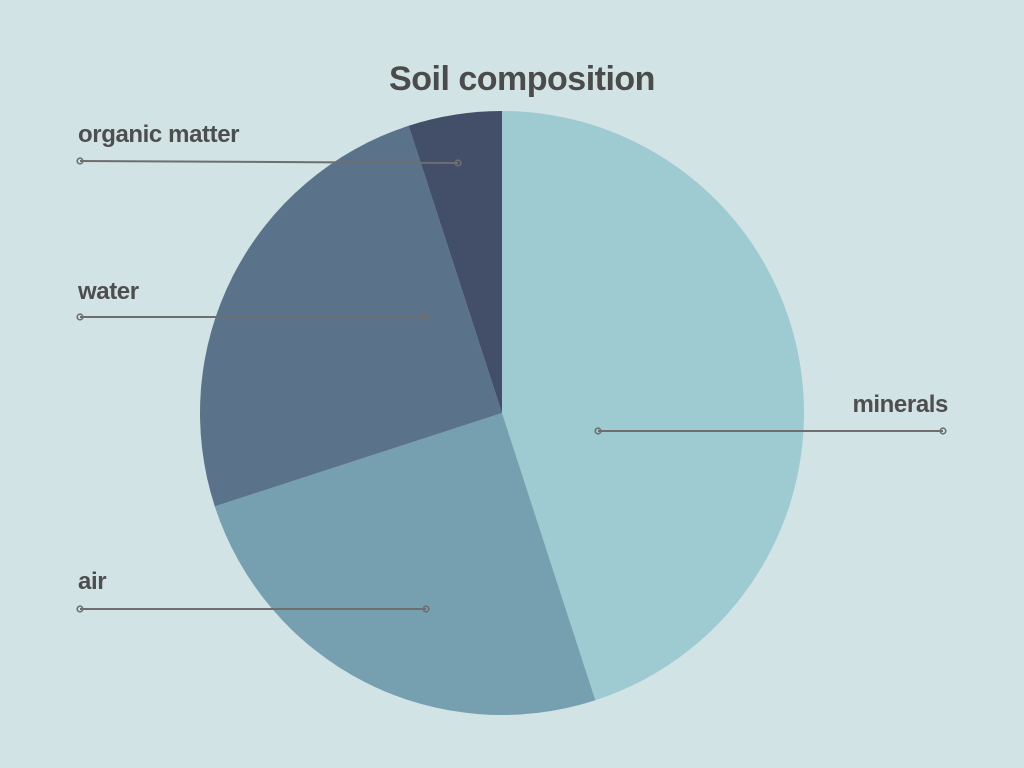 This screenshot has height=768, width=1024. What do you see at coordinates (405, 564) in the screenshot?
I see `pie-slice-air` at bounding box center [405, 564].